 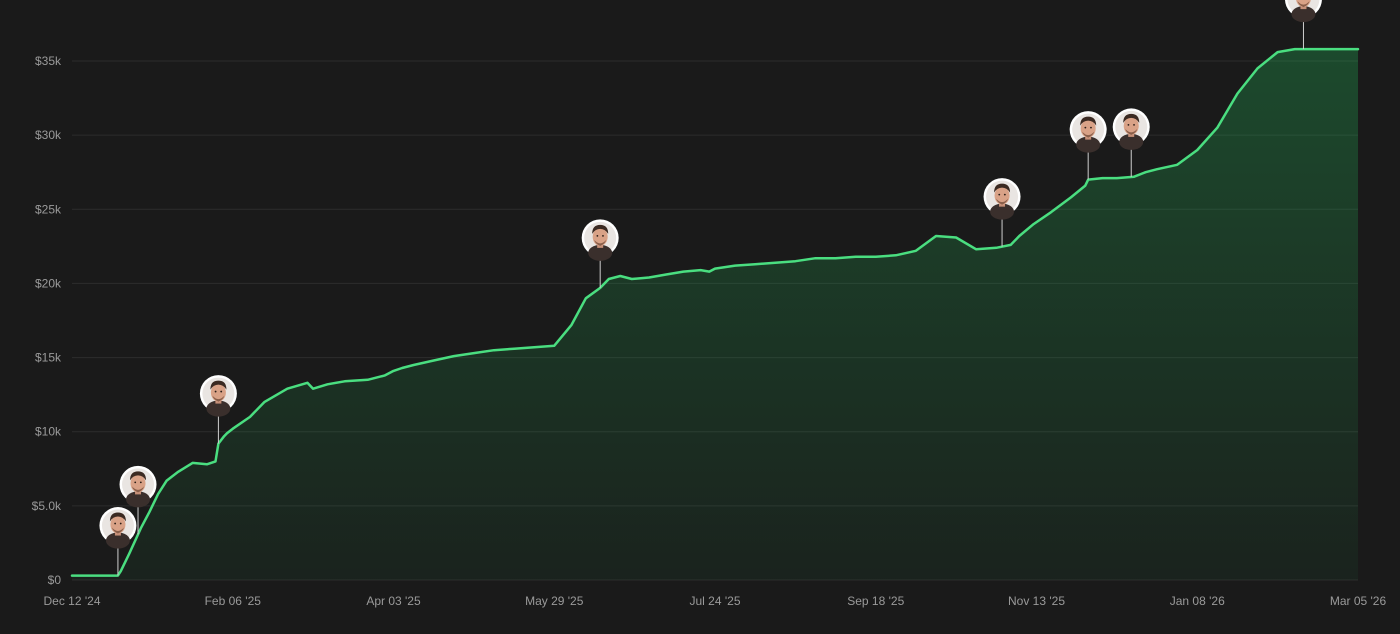 I want to click on y-tick-label: $10k, so click(x=48, y=432).